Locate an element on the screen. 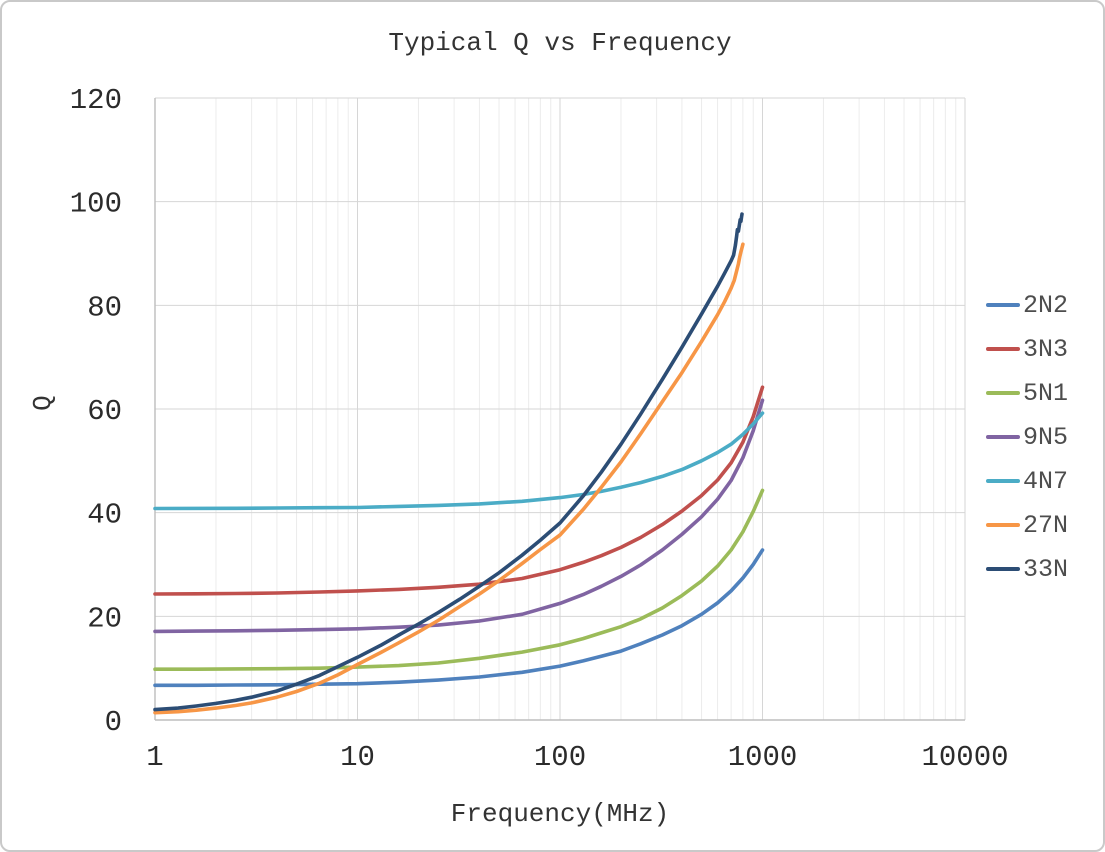 The width and height of the screenshot is (1105, 852). y-tick-label: 20 is located at coordinates (104, 618).